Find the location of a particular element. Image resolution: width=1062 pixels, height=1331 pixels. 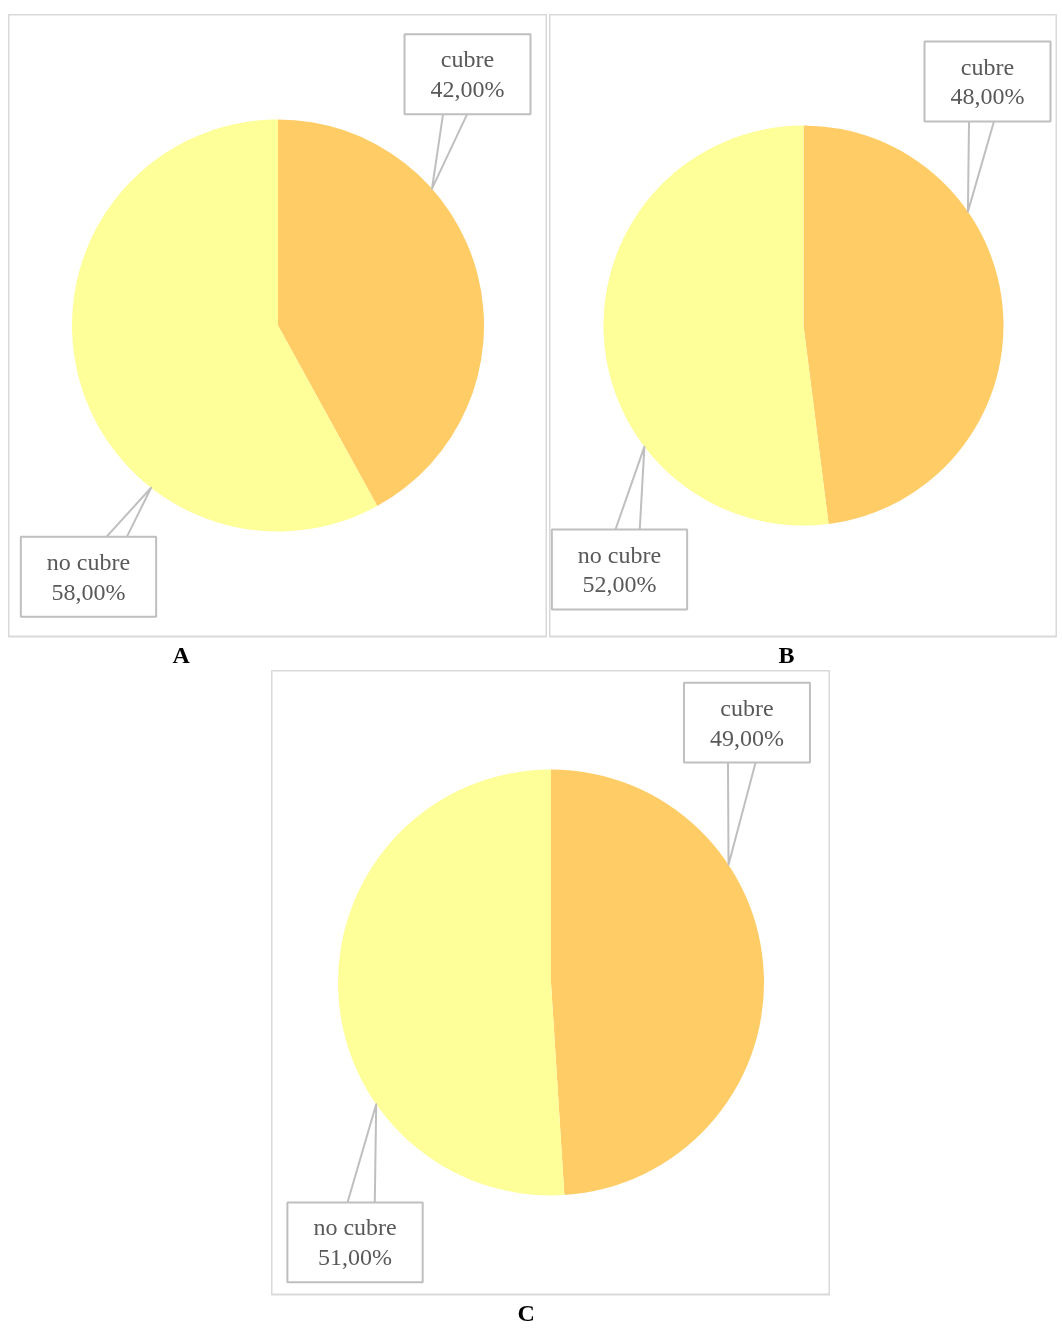

text: B is located at coordinates (786, 654).